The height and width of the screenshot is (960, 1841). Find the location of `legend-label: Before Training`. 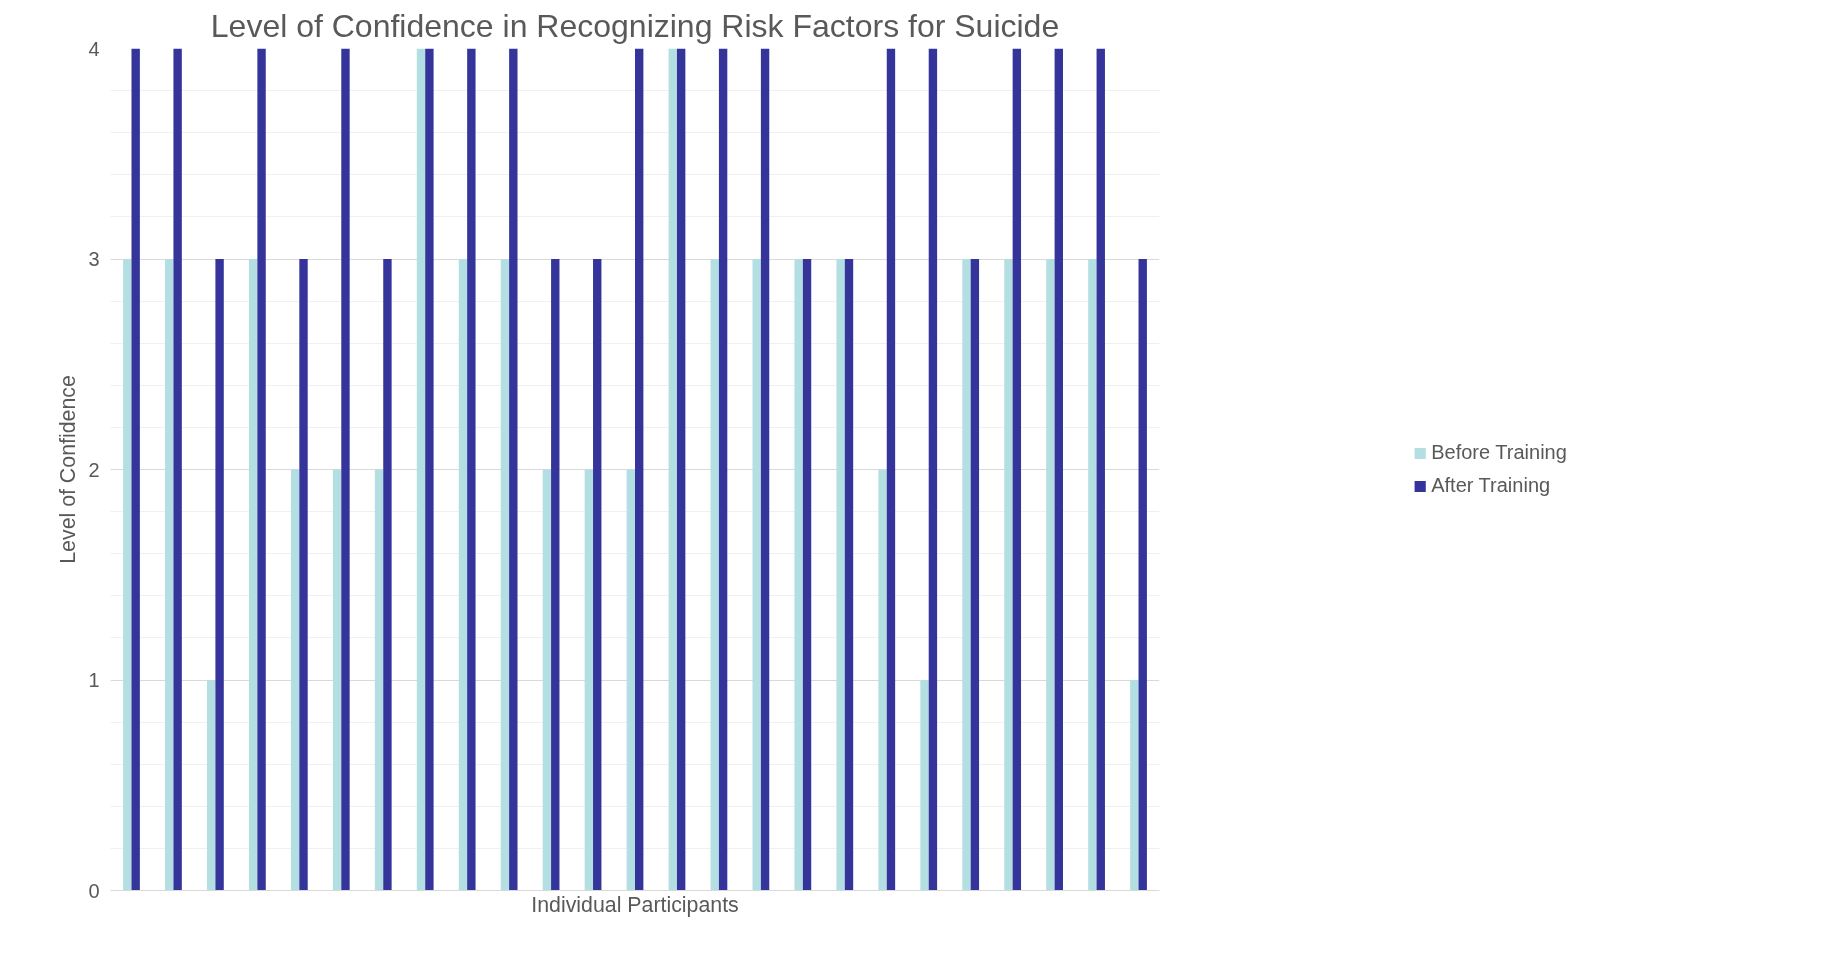

legend-label: Before Training is located at coordinates (1499, 452).